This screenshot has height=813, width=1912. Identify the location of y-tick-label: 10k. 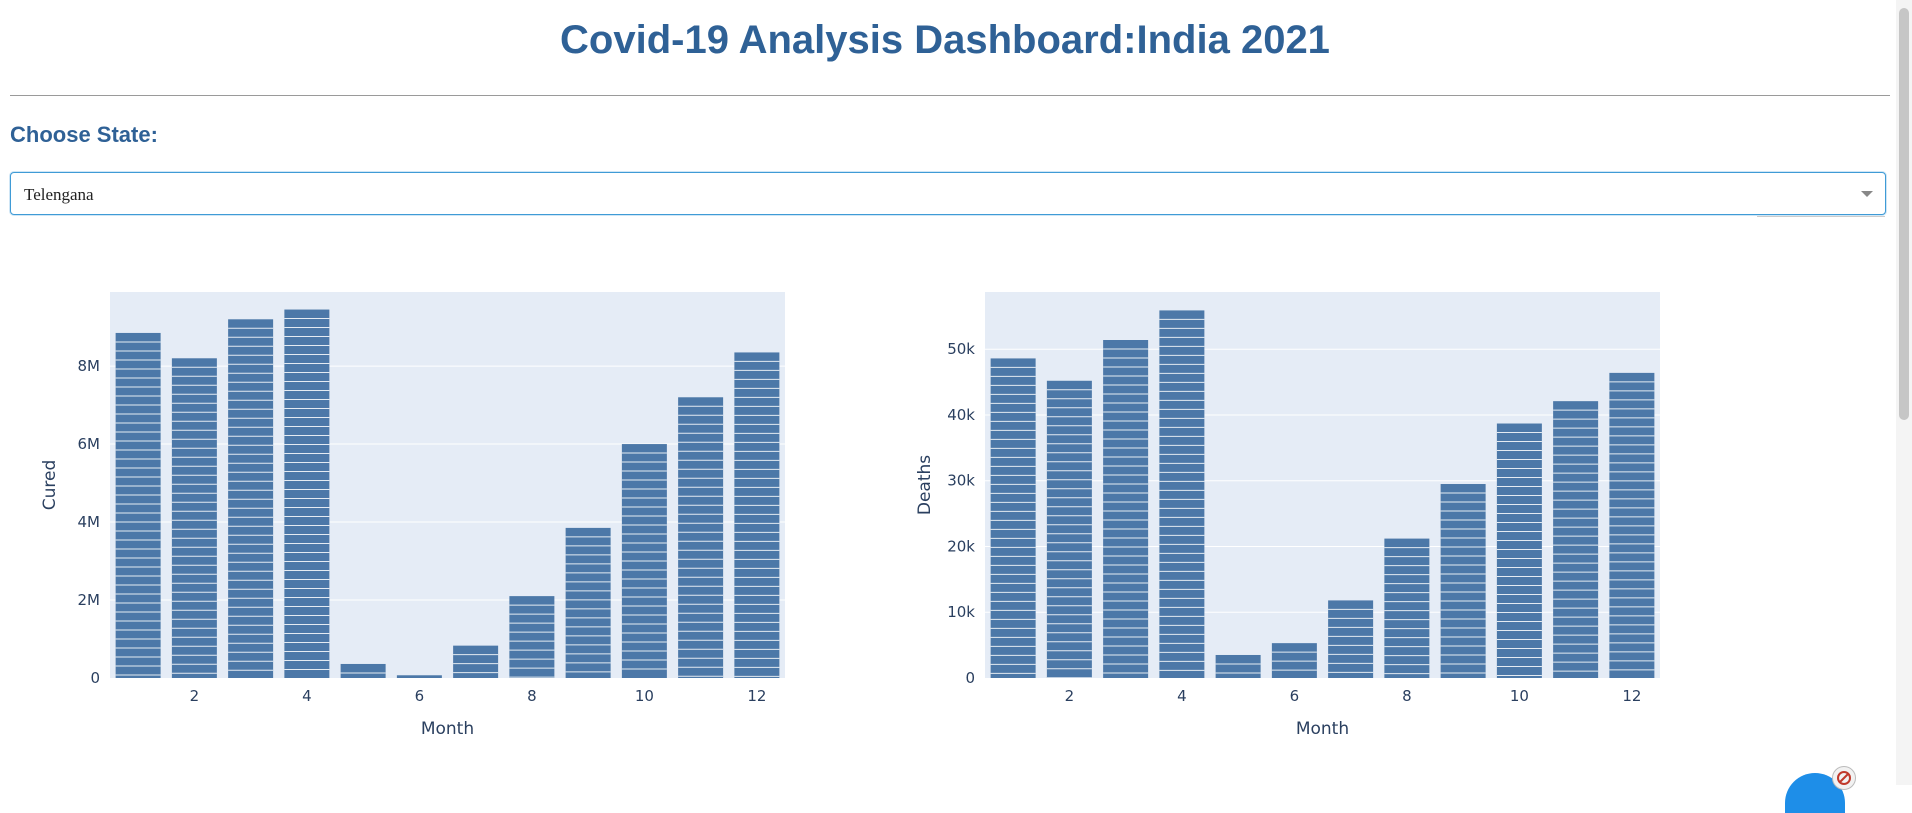
(961, 612).